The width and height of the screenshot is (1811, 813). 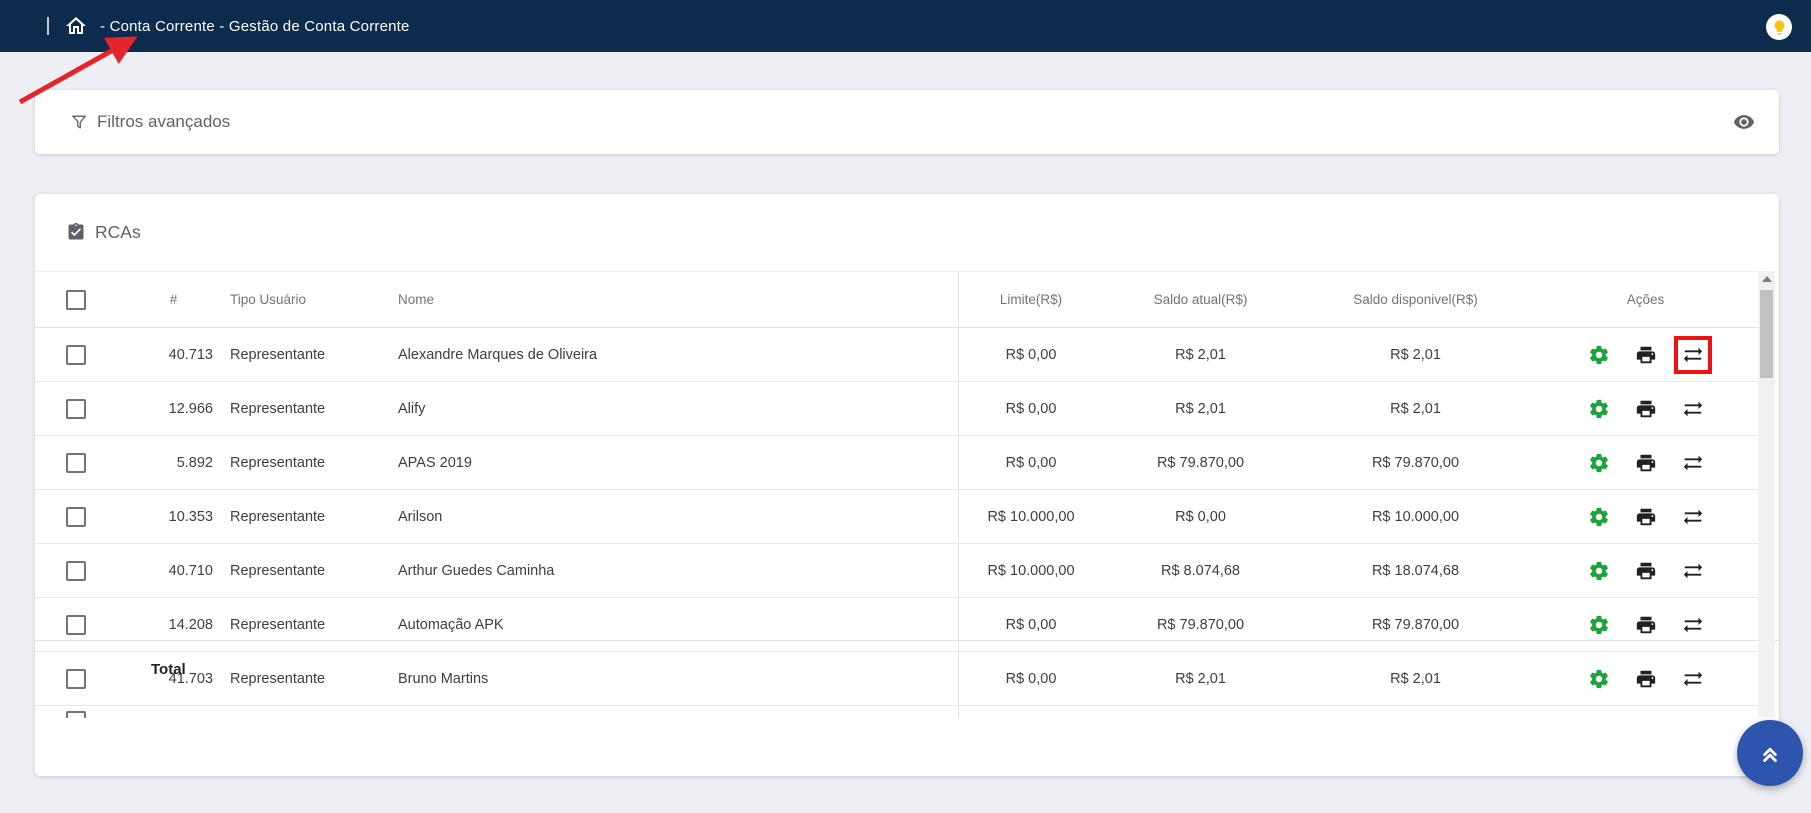 I want to click on table-row-partial, so click(x=896, y=712).